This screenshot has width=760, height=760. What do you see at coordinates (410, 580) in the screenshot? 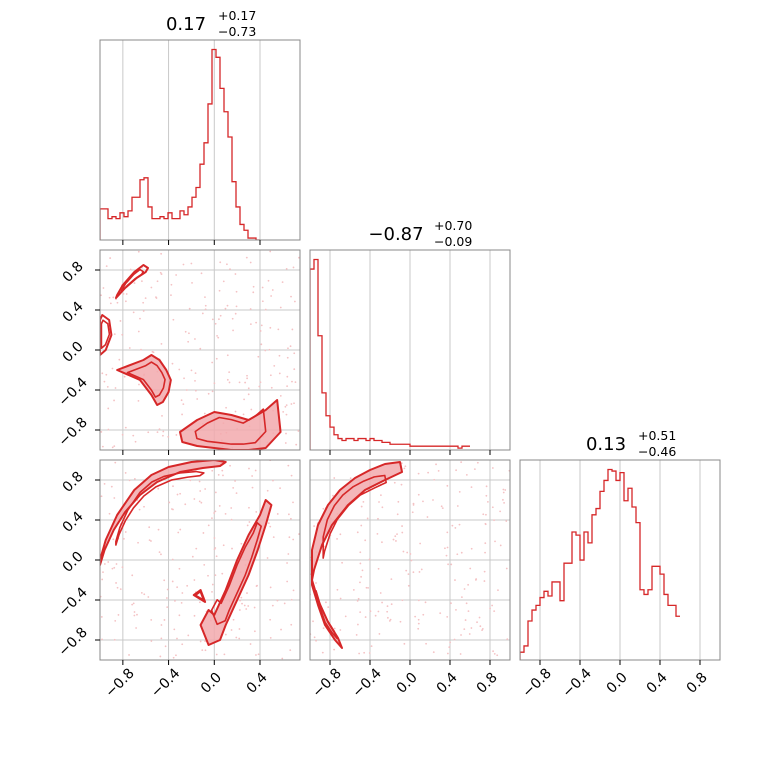
I see `contour-param3-vs-param2: −0.8 −0.4 0.0 0.4 0.8` at bounding box center [410, 580].